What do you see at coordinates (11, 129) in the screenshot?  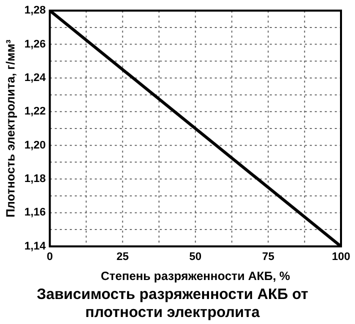 I see `y-axis-title: Плотность электролита, г/мм³` at bounding box center [11, 129].